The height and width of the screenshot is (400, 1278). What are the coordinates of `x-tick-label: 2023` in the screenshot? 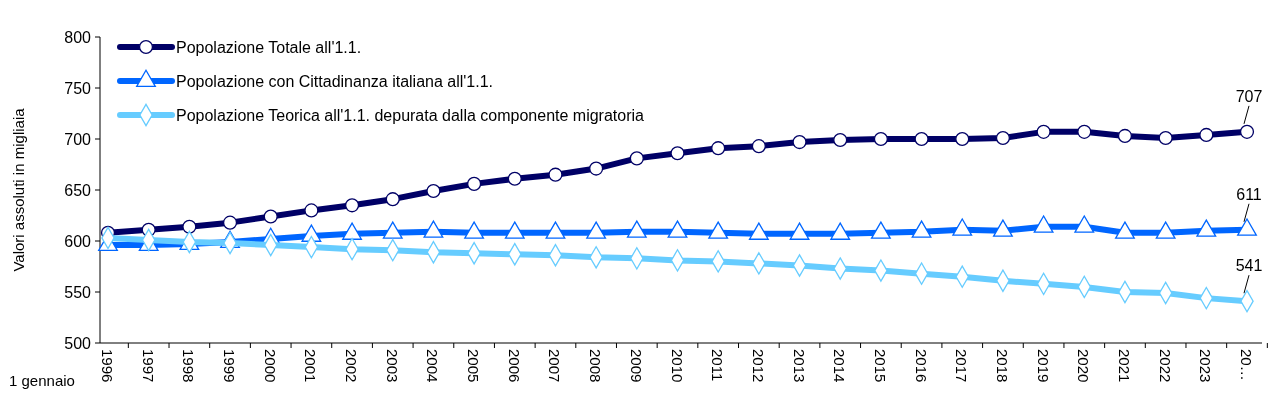 It's located at (1206, 366).